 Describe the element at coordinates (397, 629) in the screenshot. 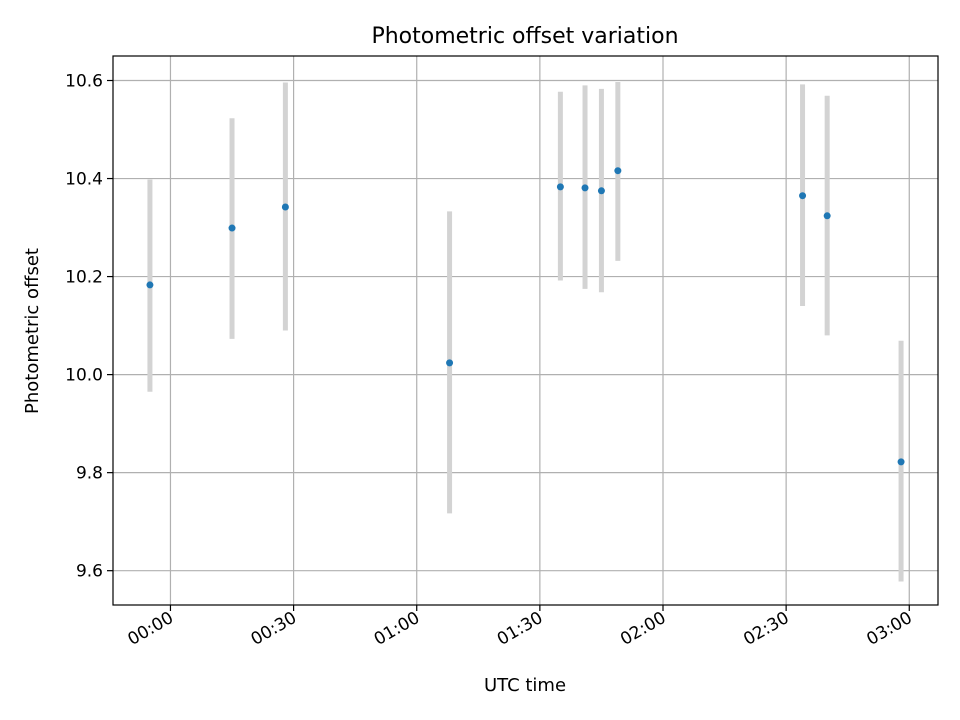

I see `x-tick-label: 01:00` at that location.